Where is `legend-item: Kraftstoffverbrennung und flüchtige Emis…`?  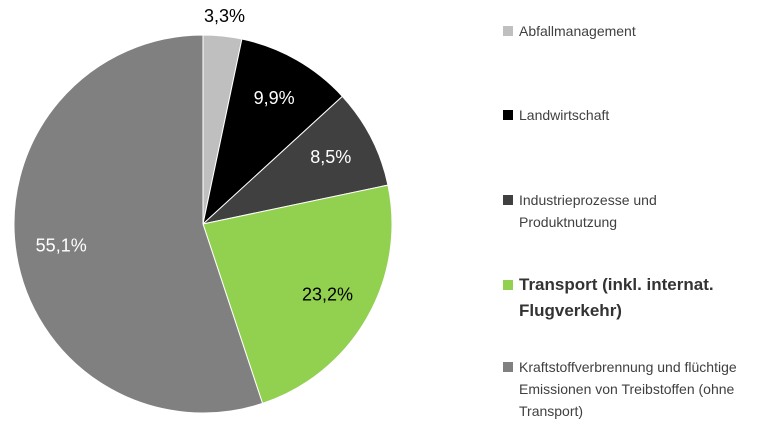
legend-item: Kraftstoffverbrennung und flüchtige Emis… is located at coordinates (634, 388).